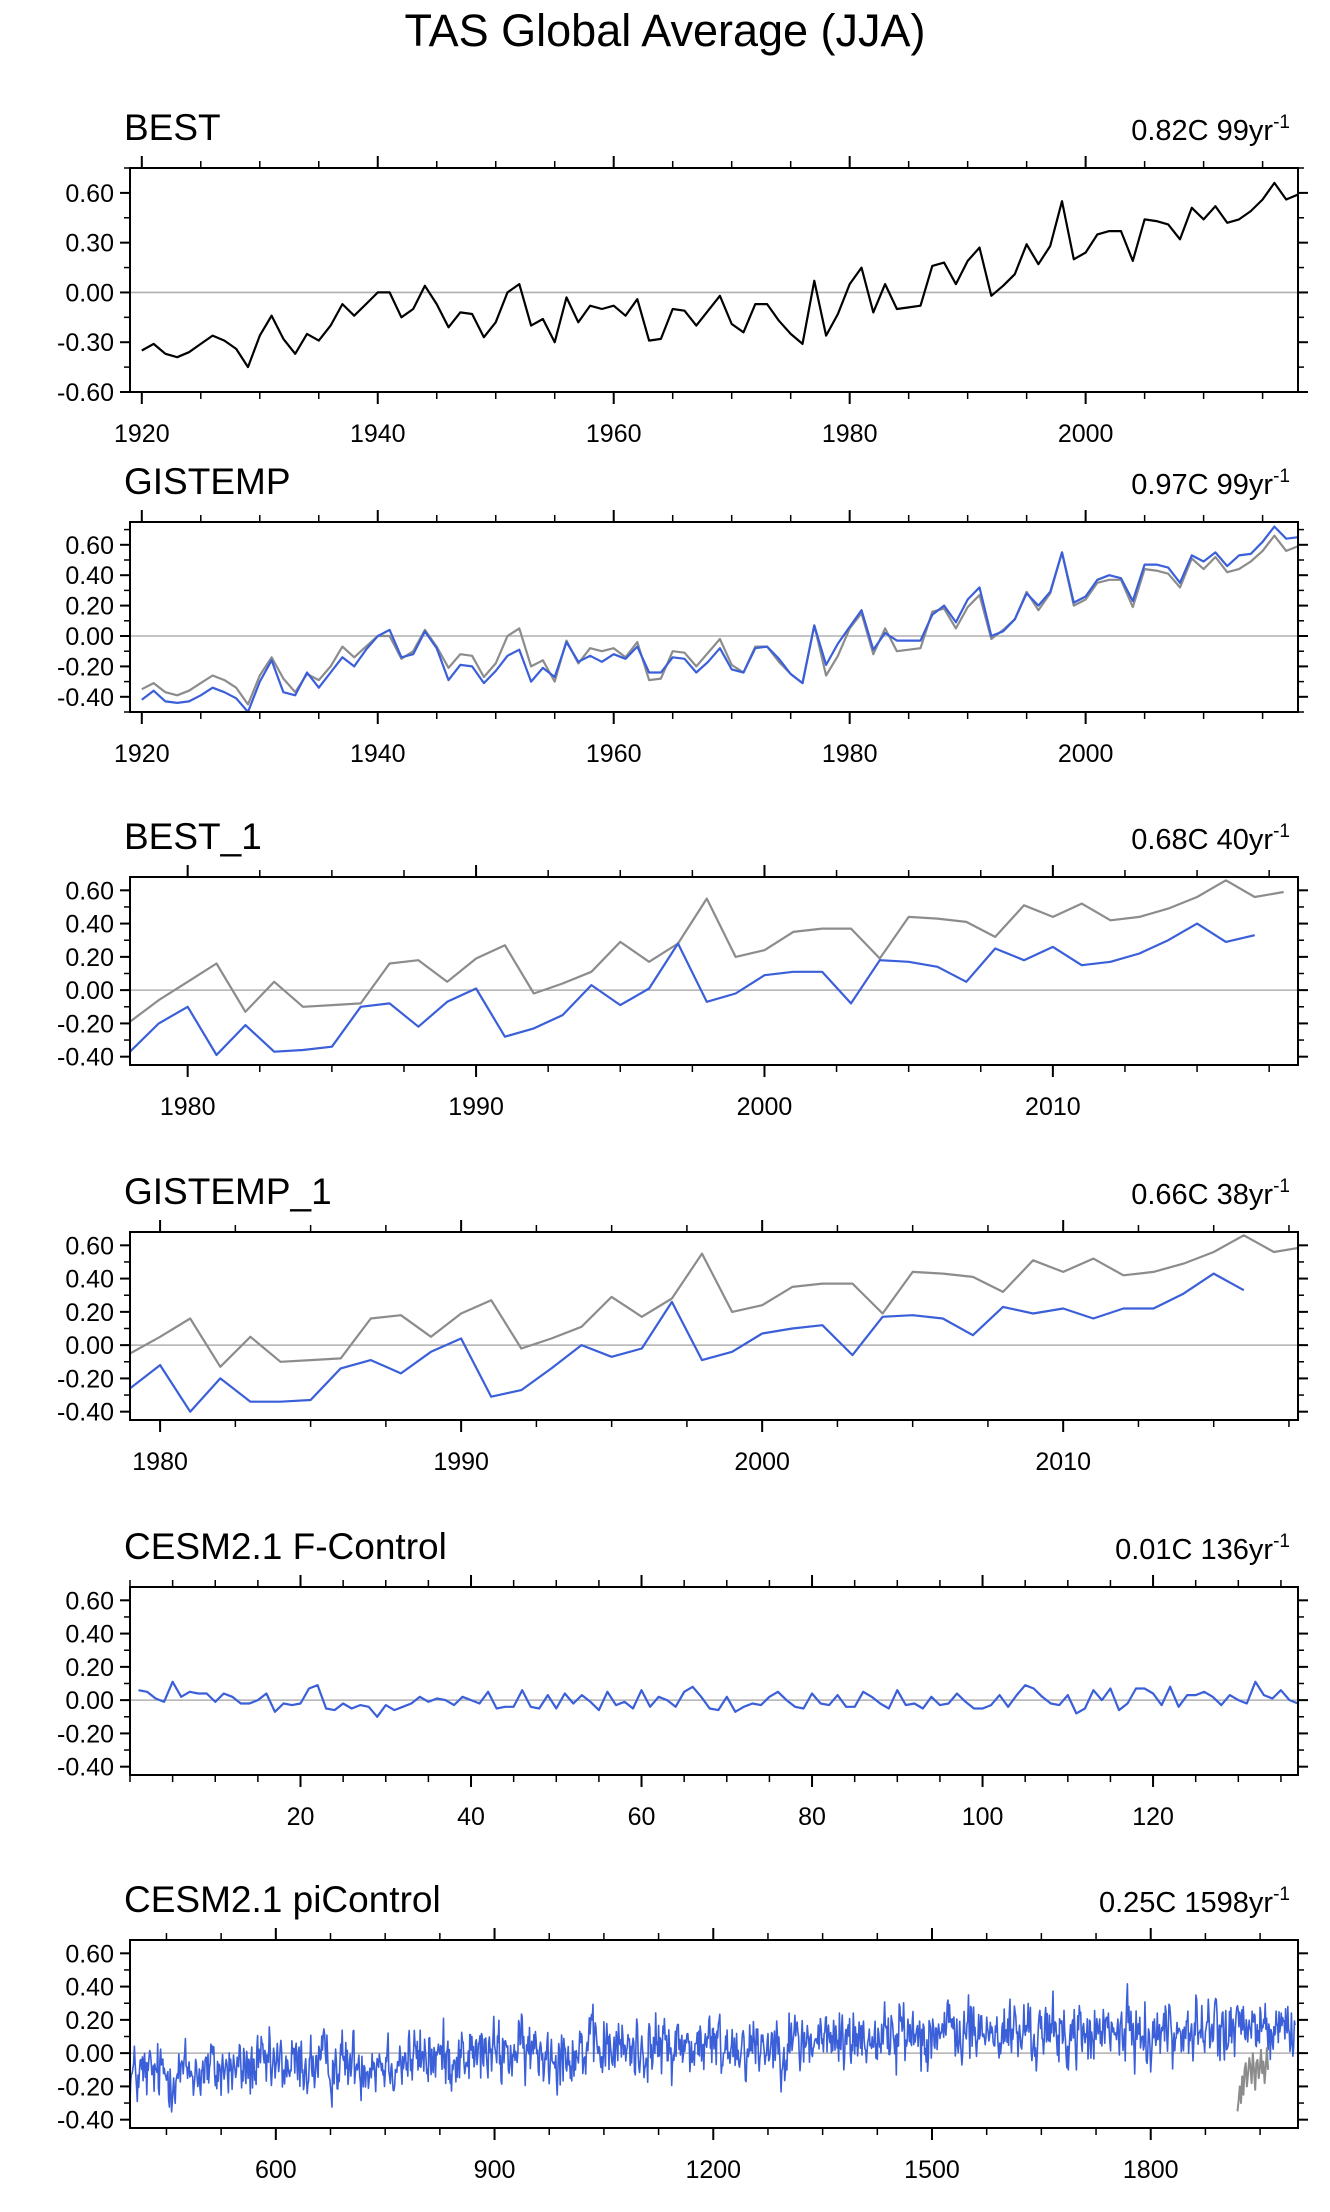  What do you see at coordinates (1253, 2079) in the screenshot?
I see `series-reference-line` at bounding box center [1253, 2079].